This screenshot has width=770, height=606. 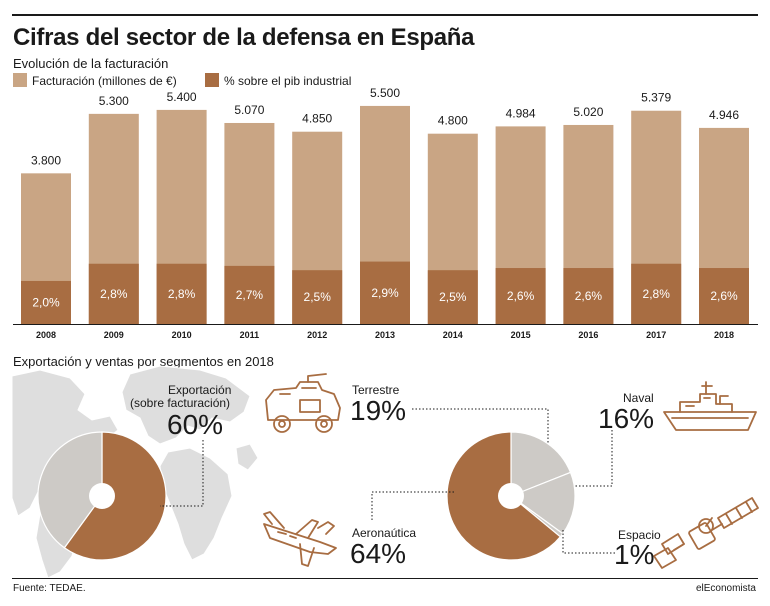 I want to click on connector-aero, so click(x=413, y=505).